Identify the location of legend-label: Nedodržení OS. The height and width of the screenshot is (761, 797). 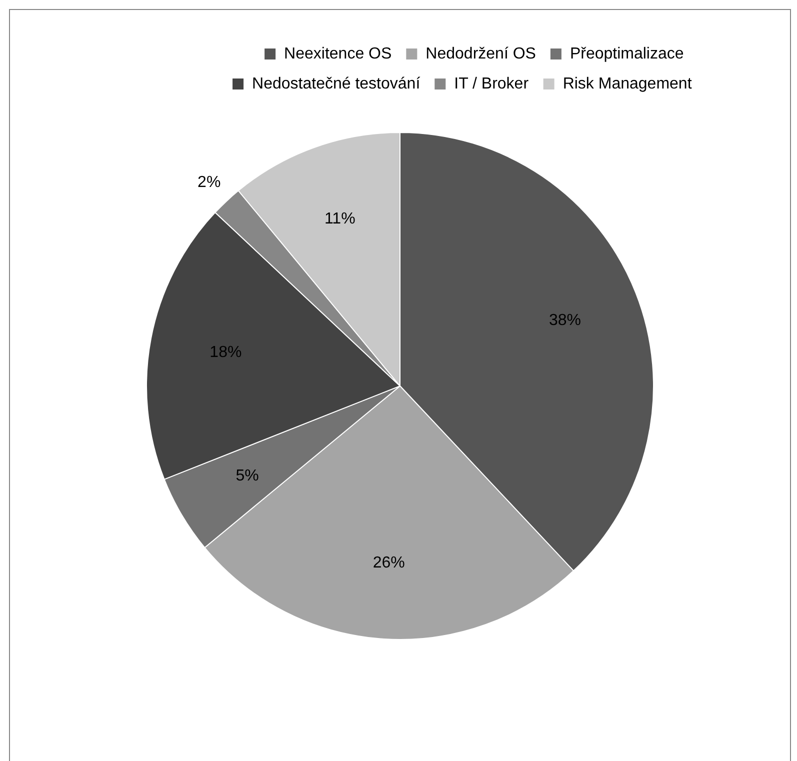
(481, 53).